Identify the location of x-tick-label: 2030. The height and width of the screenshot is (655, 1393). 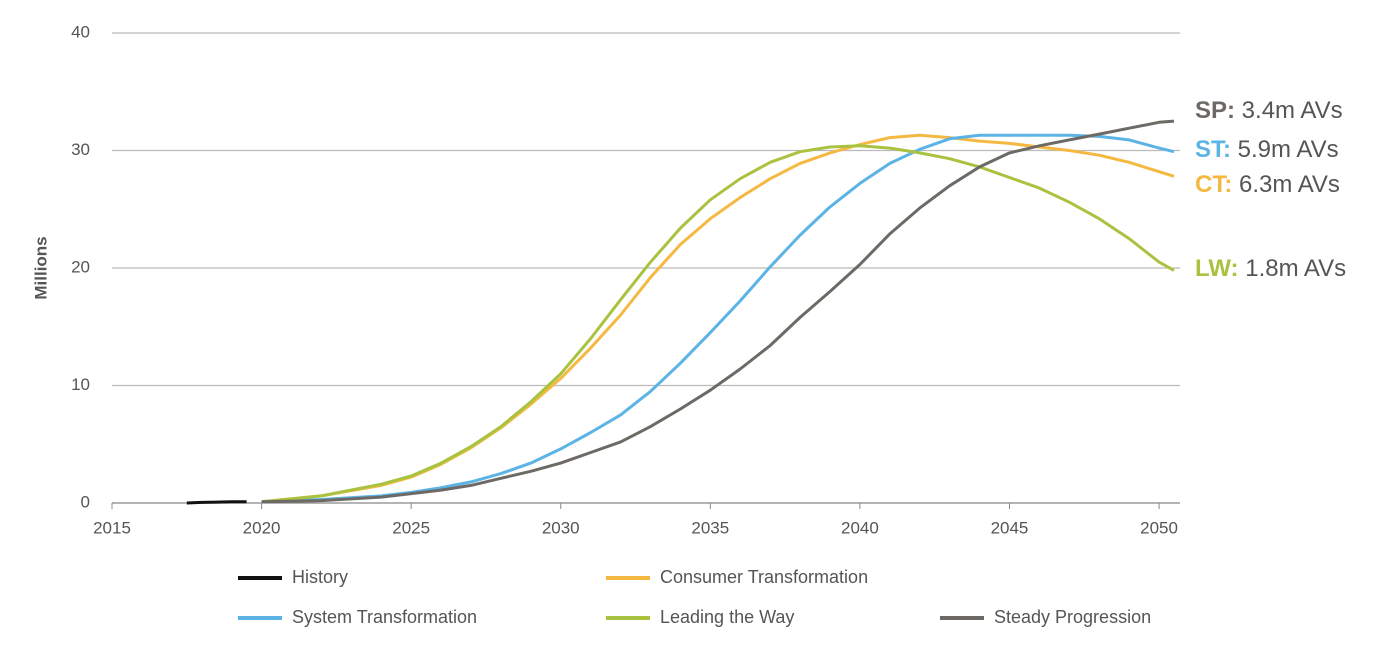
(561, 527).